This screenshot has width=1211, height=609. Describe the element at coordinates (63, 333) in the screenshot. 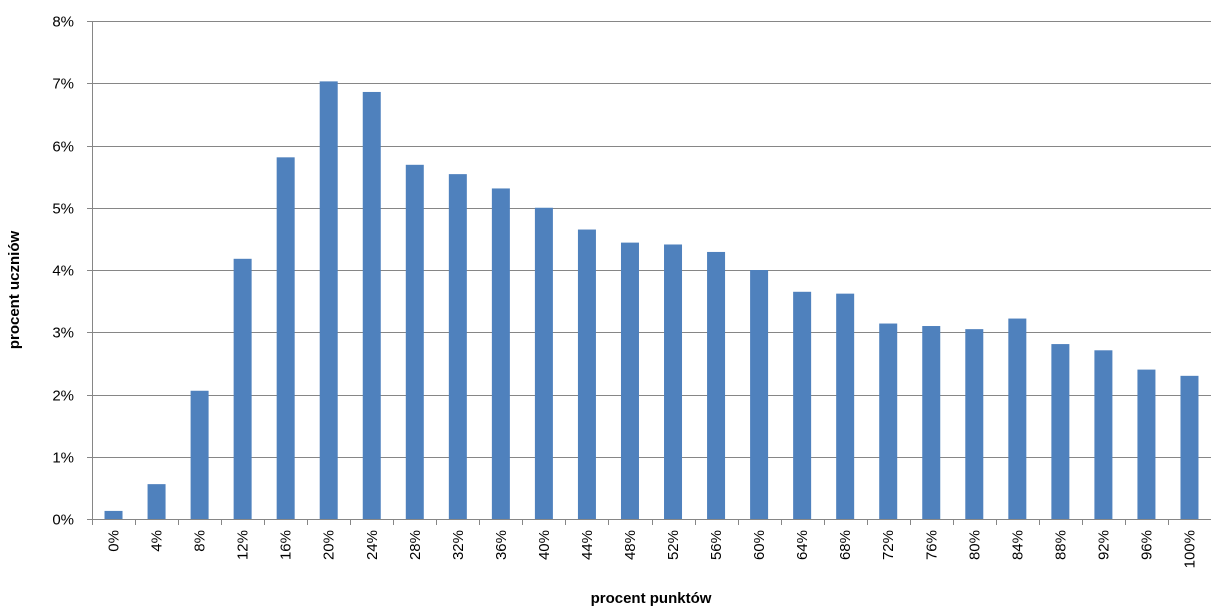

I see `y-tick-label: 3%` at that location.